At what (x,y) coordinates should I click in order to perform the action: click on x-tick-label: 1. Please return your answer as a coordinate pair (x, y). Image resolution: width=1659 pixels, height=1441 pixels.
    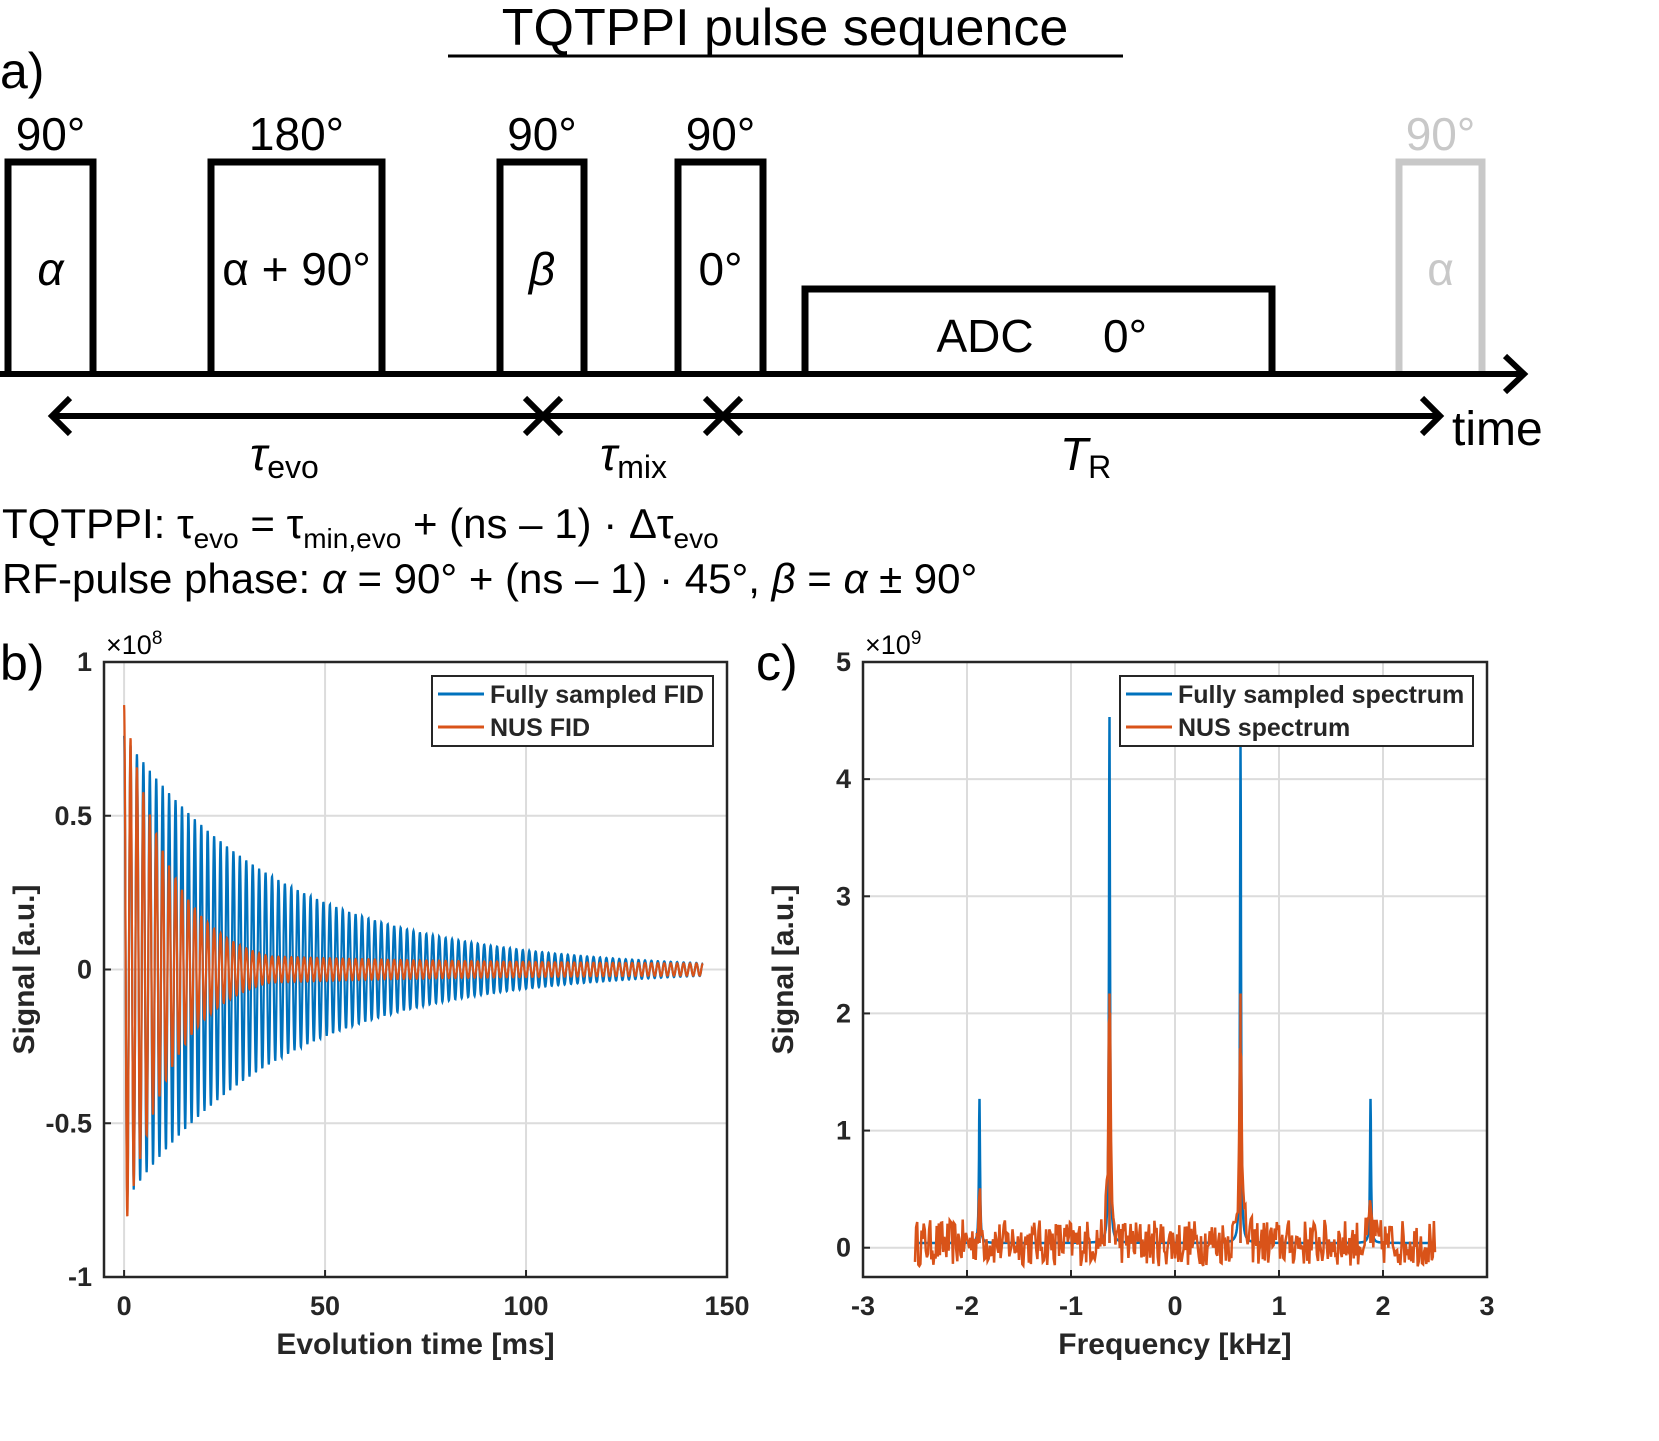
    Looking at the image, I should click on (1278, 1306).